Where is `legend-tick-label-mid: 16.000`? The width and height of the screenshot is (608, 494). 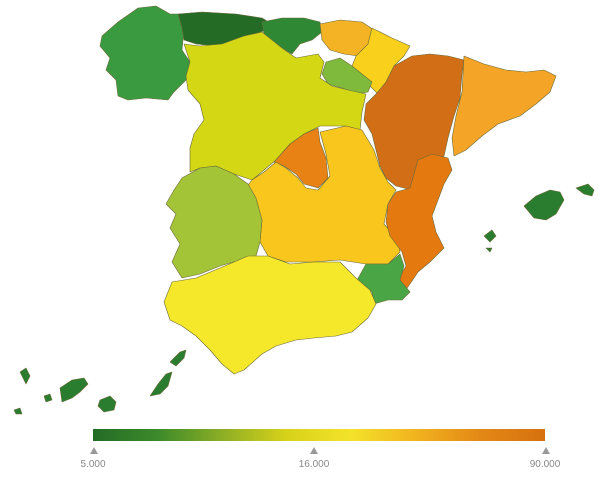 legend-tick-label-mid: 16.000 is located at coordinates (314, 464).